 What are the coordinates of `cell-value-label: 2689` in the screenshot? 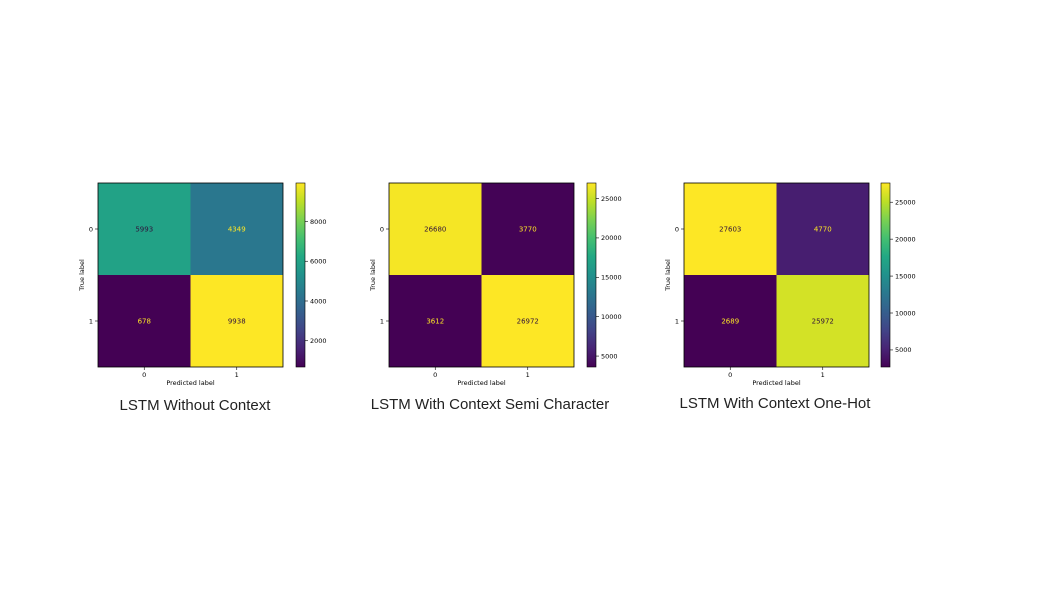 It's located at (730, 322).